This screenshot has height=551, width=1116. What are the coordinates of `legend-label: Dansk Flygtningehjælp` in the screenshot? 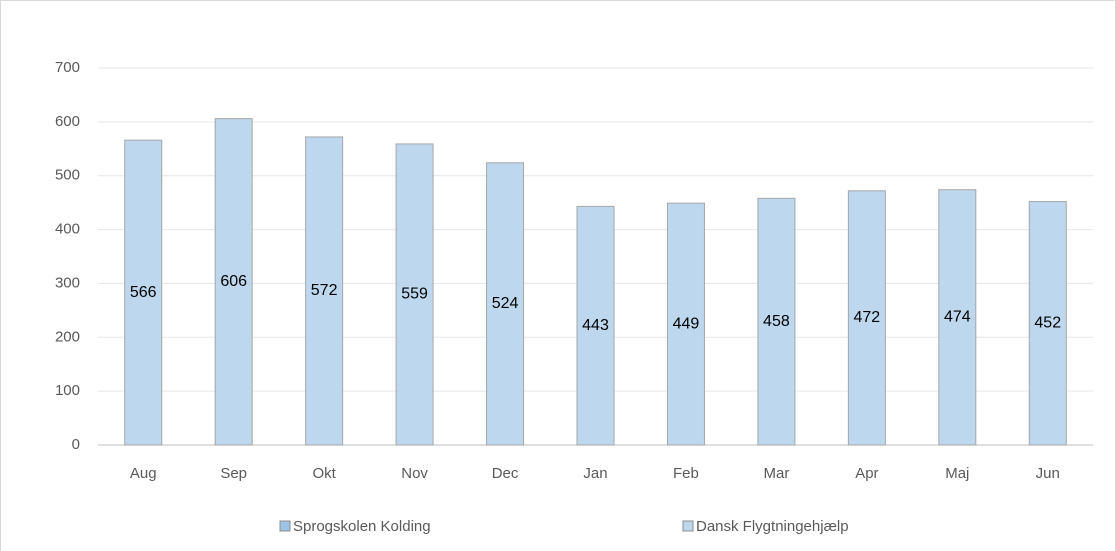 It's located at (772, 526).